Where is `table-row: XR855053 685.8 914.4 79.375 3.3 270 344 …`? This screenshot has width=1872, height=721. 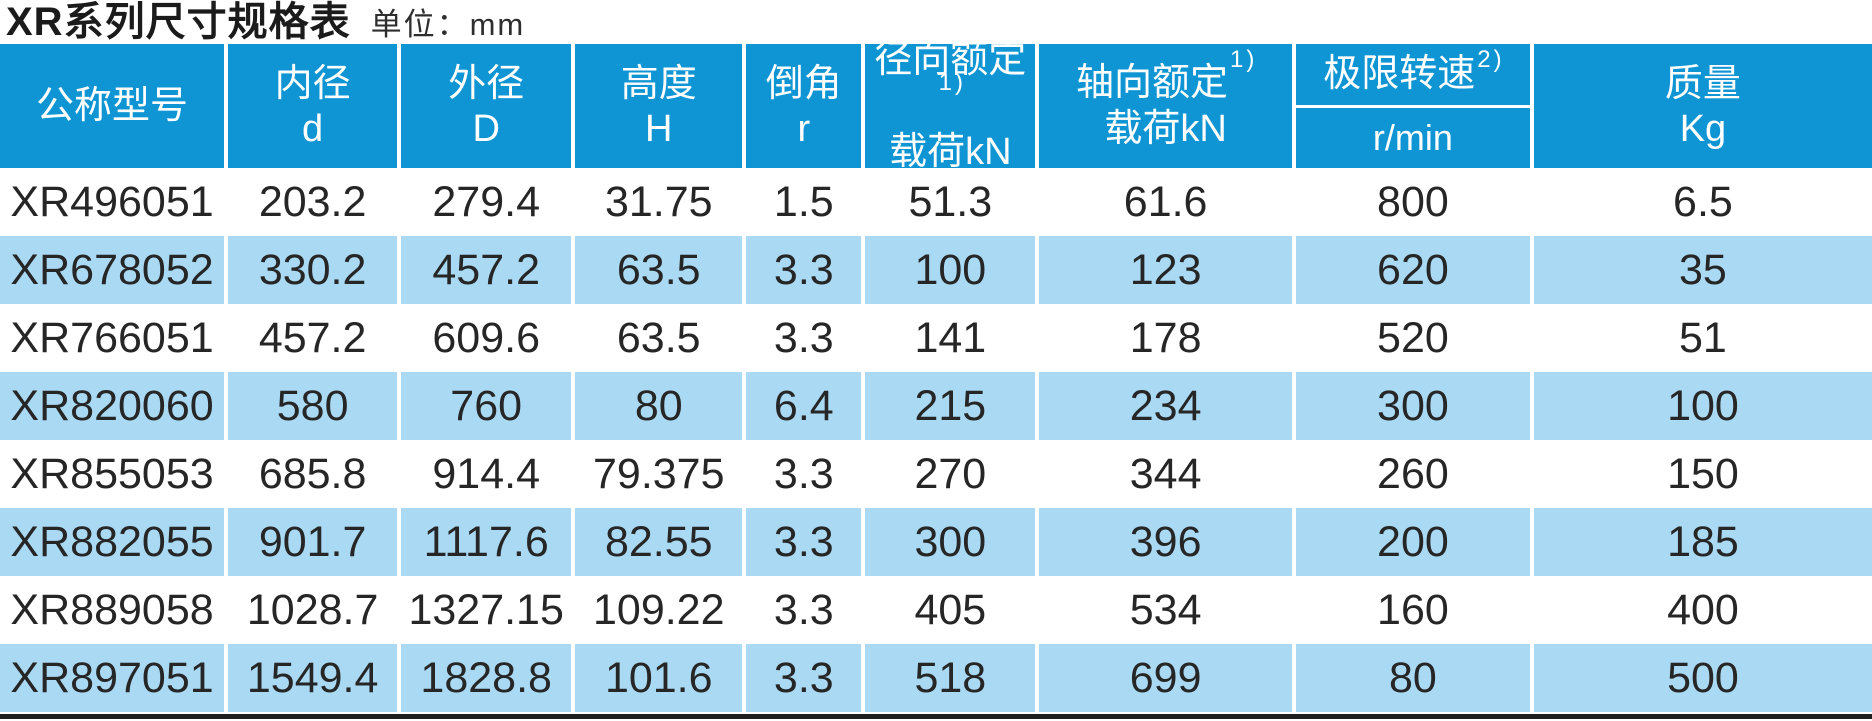 table-row: XR855053 685.8 914.4 79.375 3.3 270 344 … is located at coordinates (936, 474).